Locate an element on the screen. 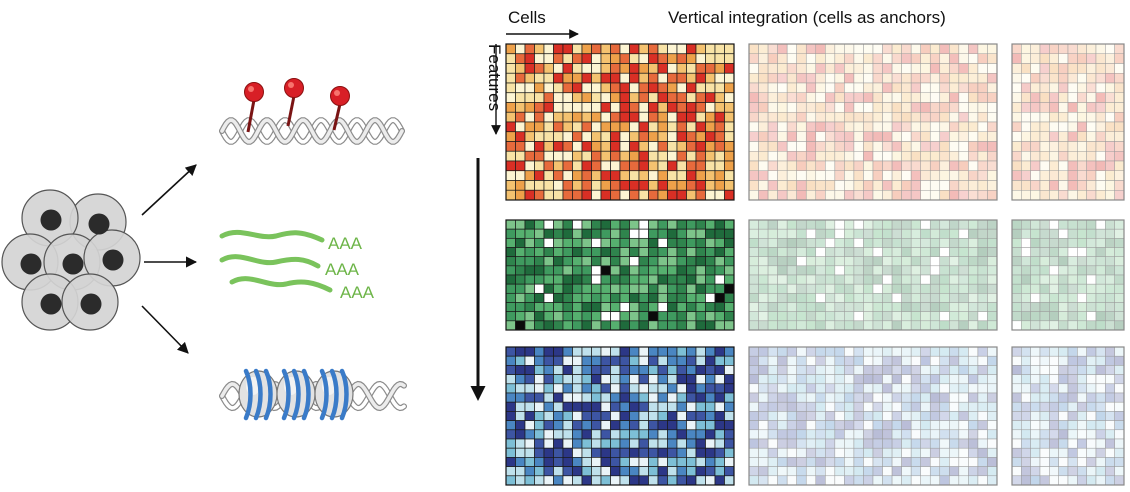 The width and height of the screenshot is (1130, 492). rna-transcripts-icon: AAA AAA AAA is located at coordinates (297, 265).